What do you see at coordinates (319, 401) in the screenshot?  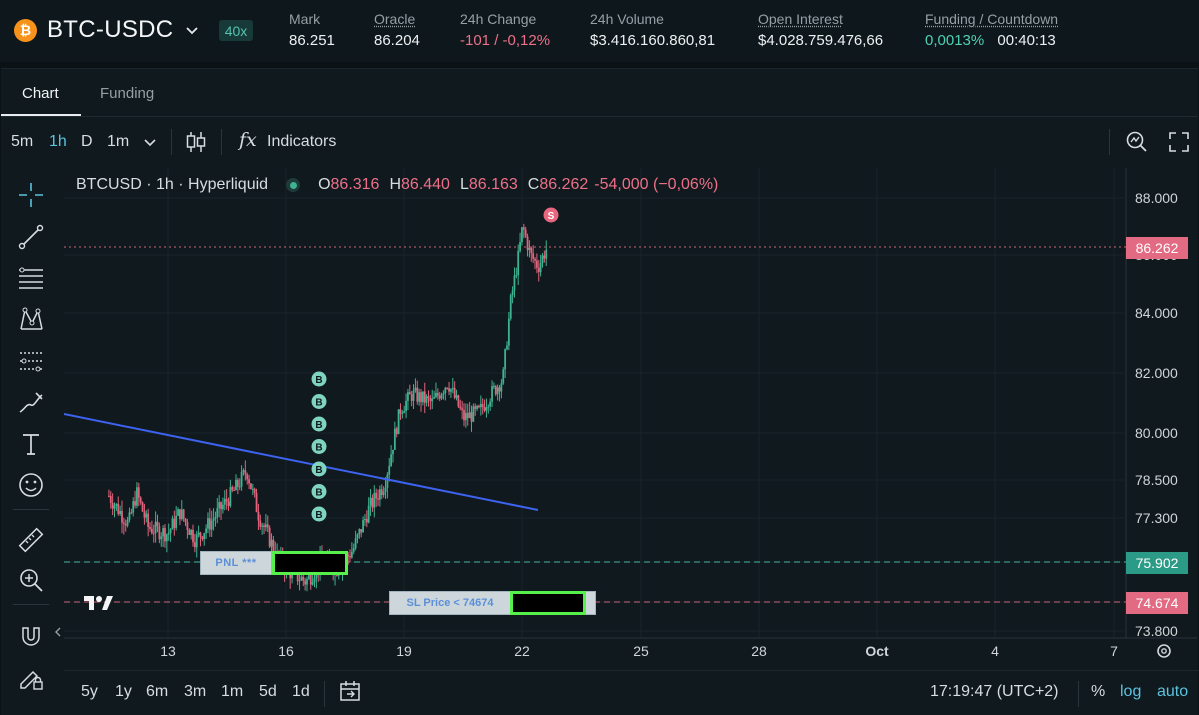 I see `buy-marker` at bounding box center [319, 401].